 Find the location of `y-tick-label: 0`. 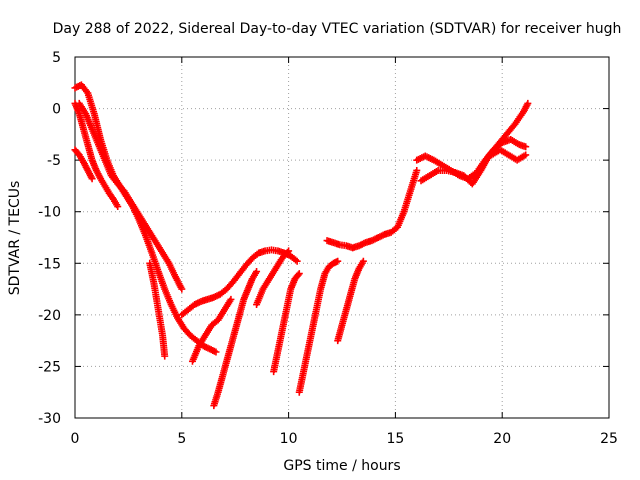

y-tick-label: 0 is located at coordinates (56, 110).